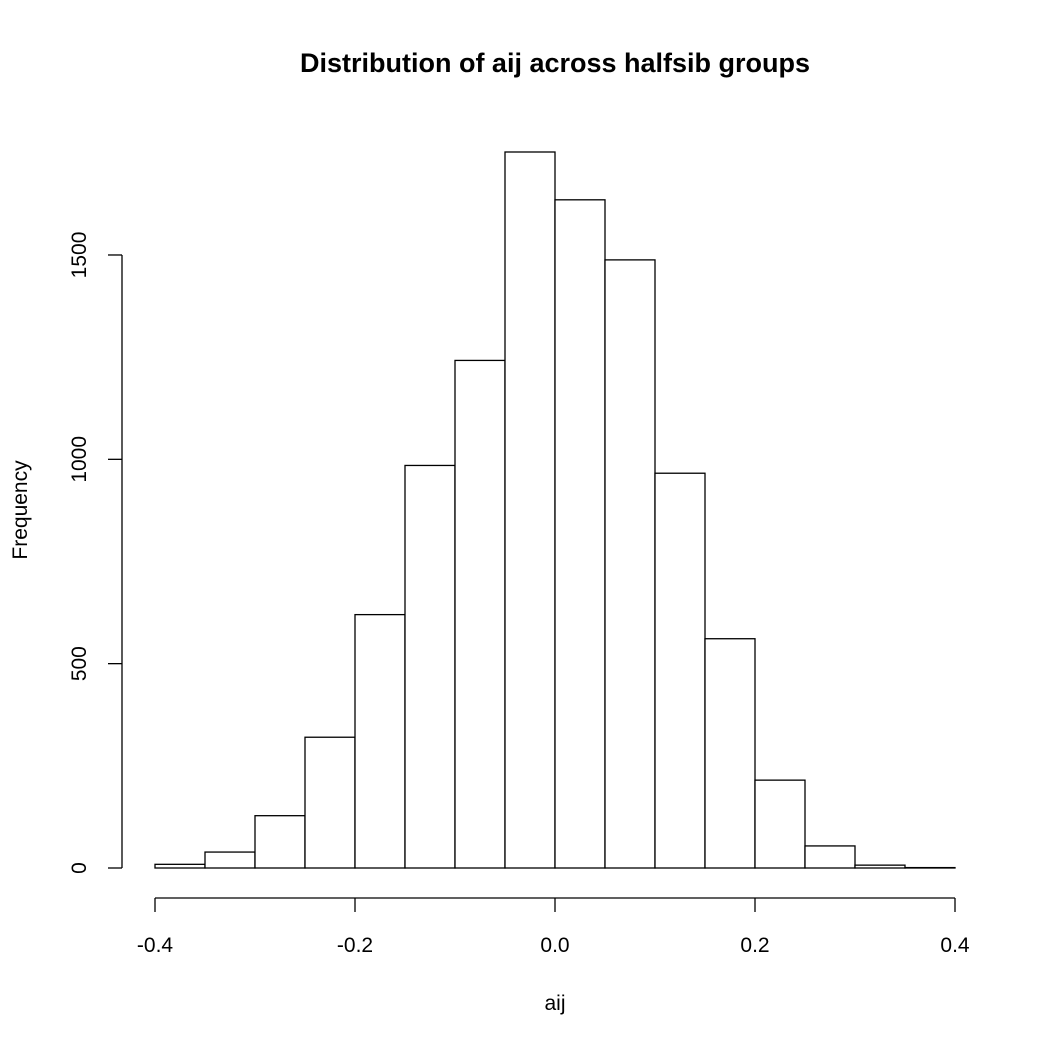  I want to click on x-tick-label-1: -0.4, so click(155, 945).